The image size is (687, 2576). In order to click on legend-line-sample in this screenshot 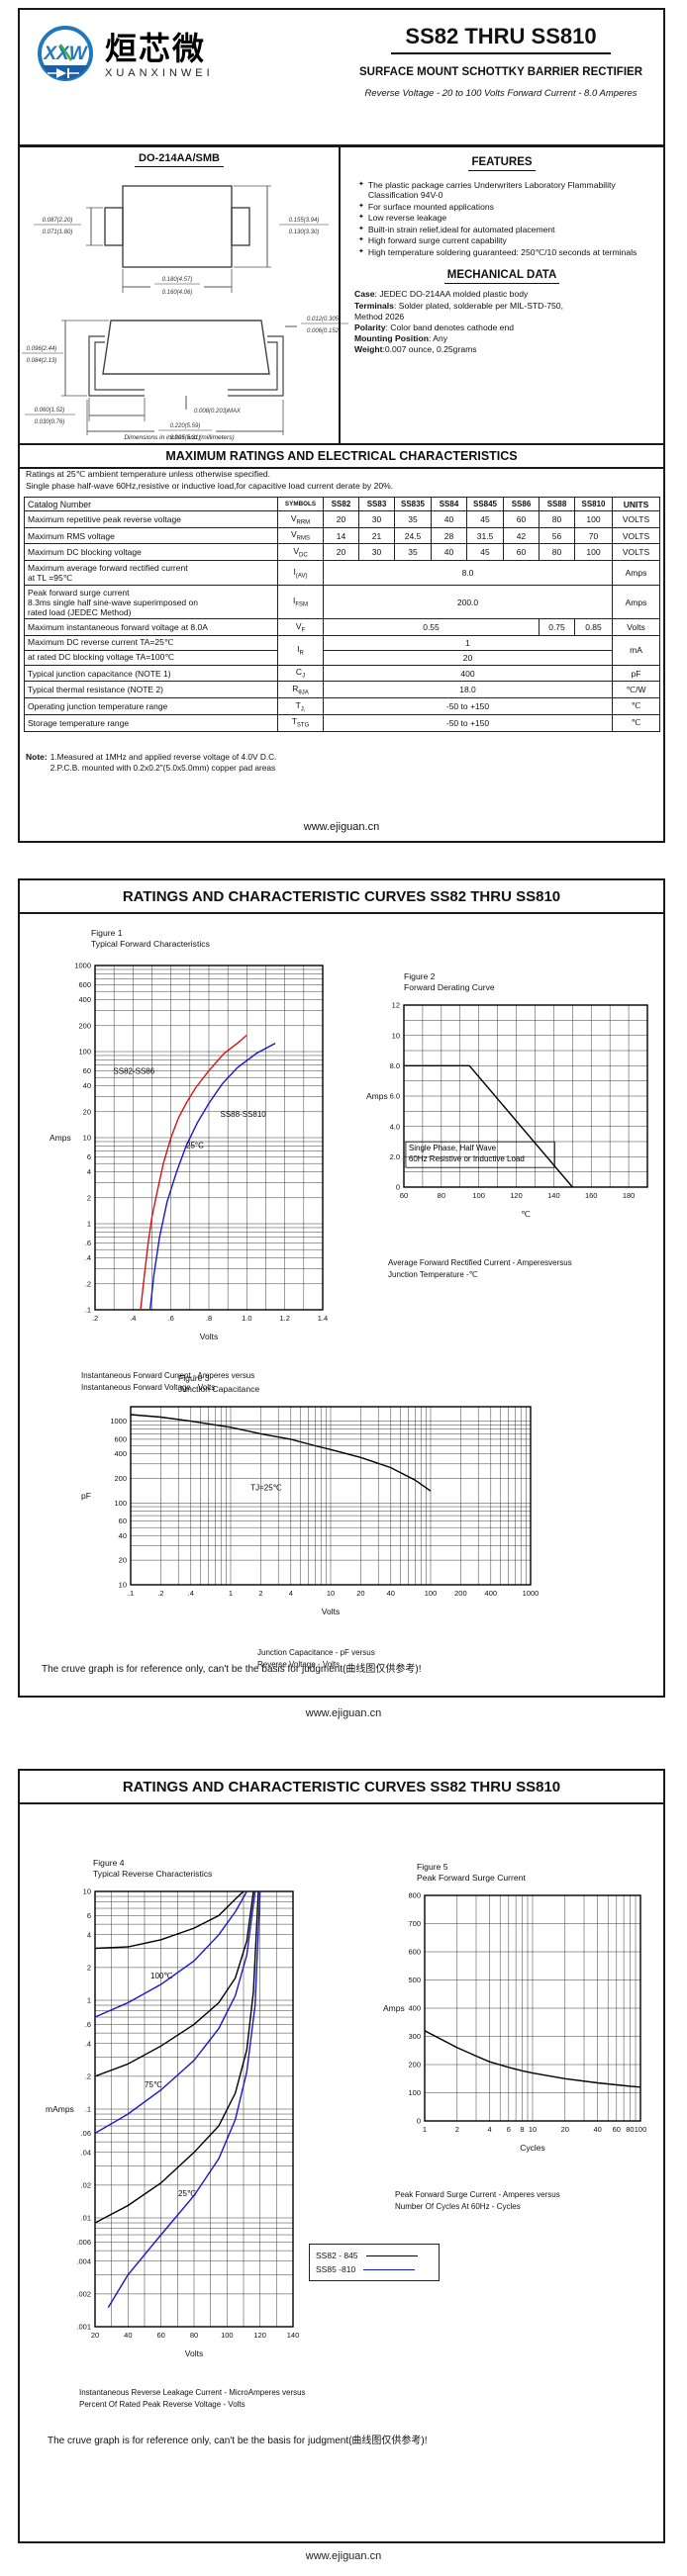, I will do `click(392, 2255)`.